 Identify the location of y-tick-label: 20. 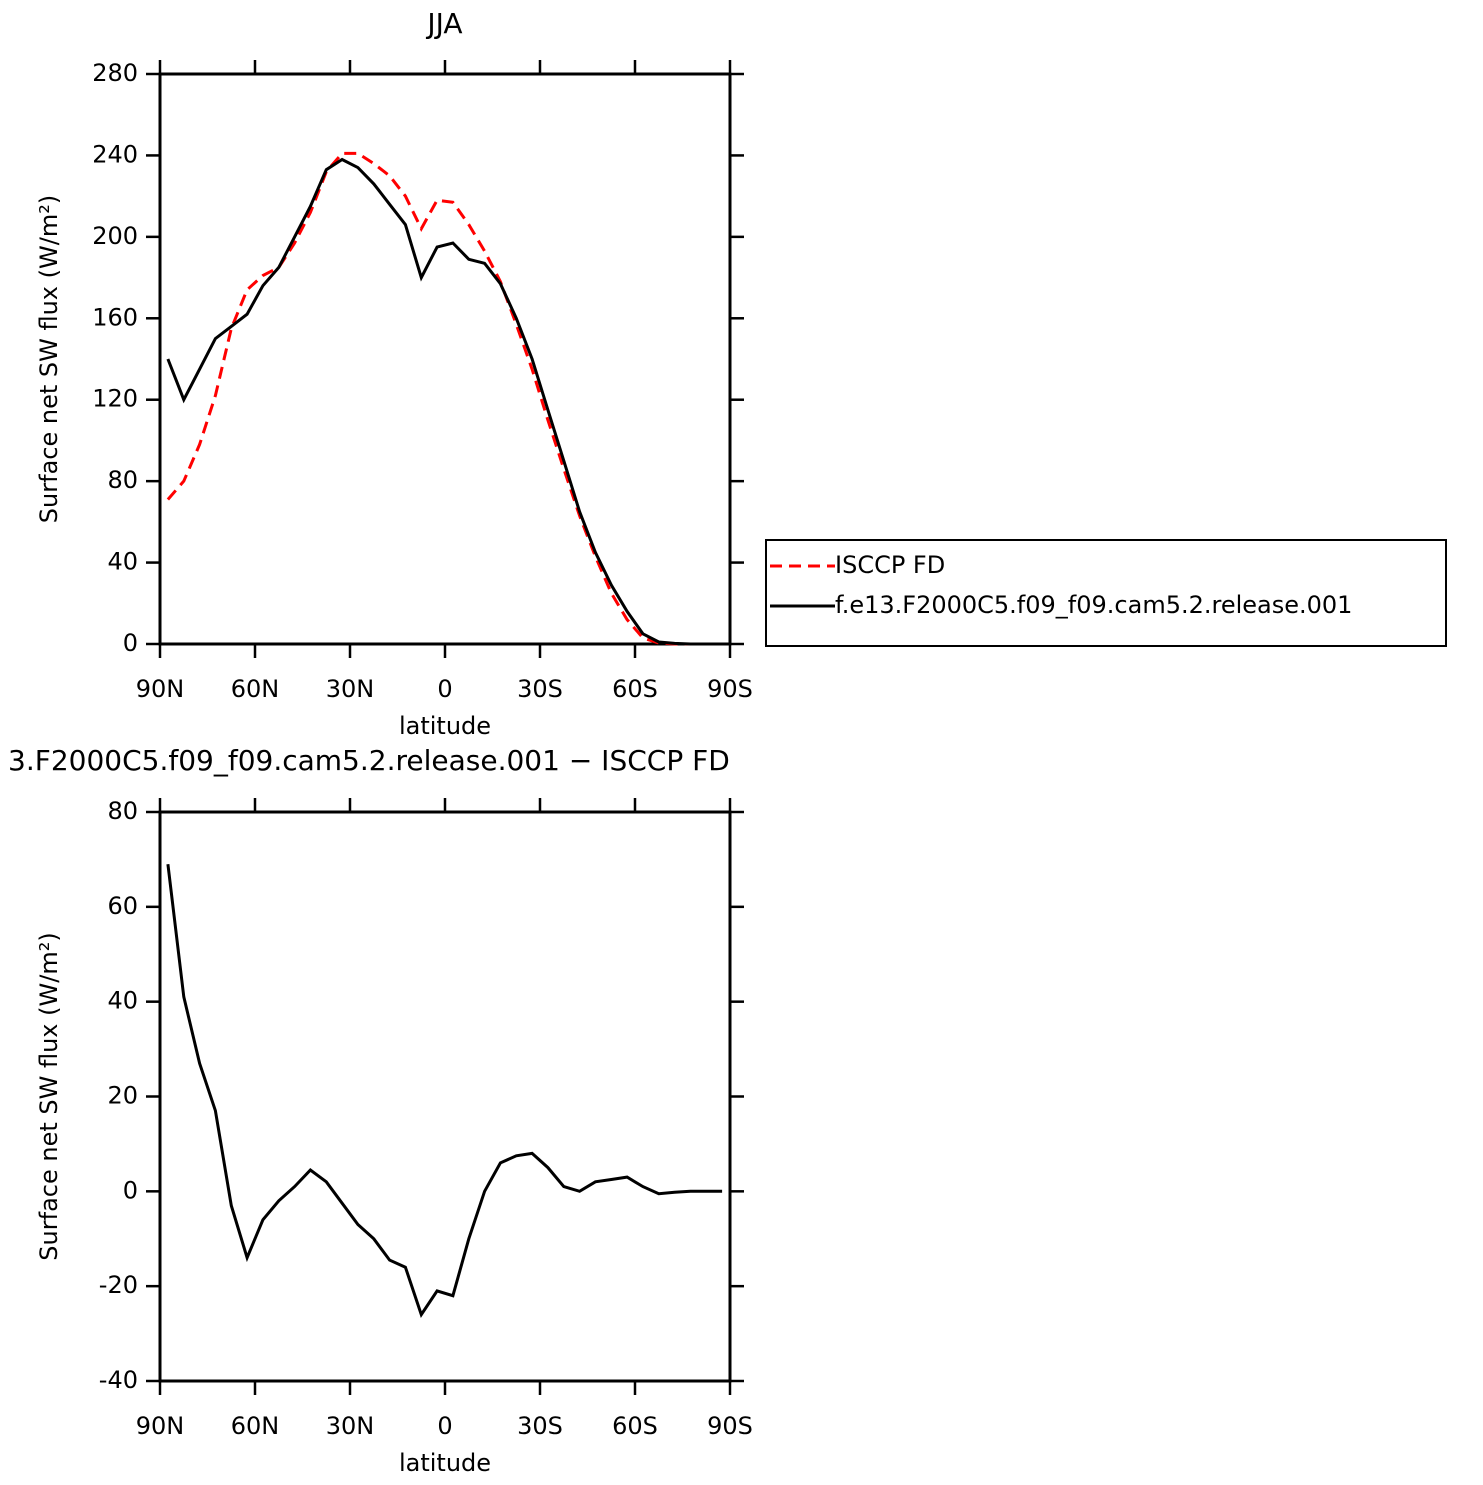
(122, 1096).